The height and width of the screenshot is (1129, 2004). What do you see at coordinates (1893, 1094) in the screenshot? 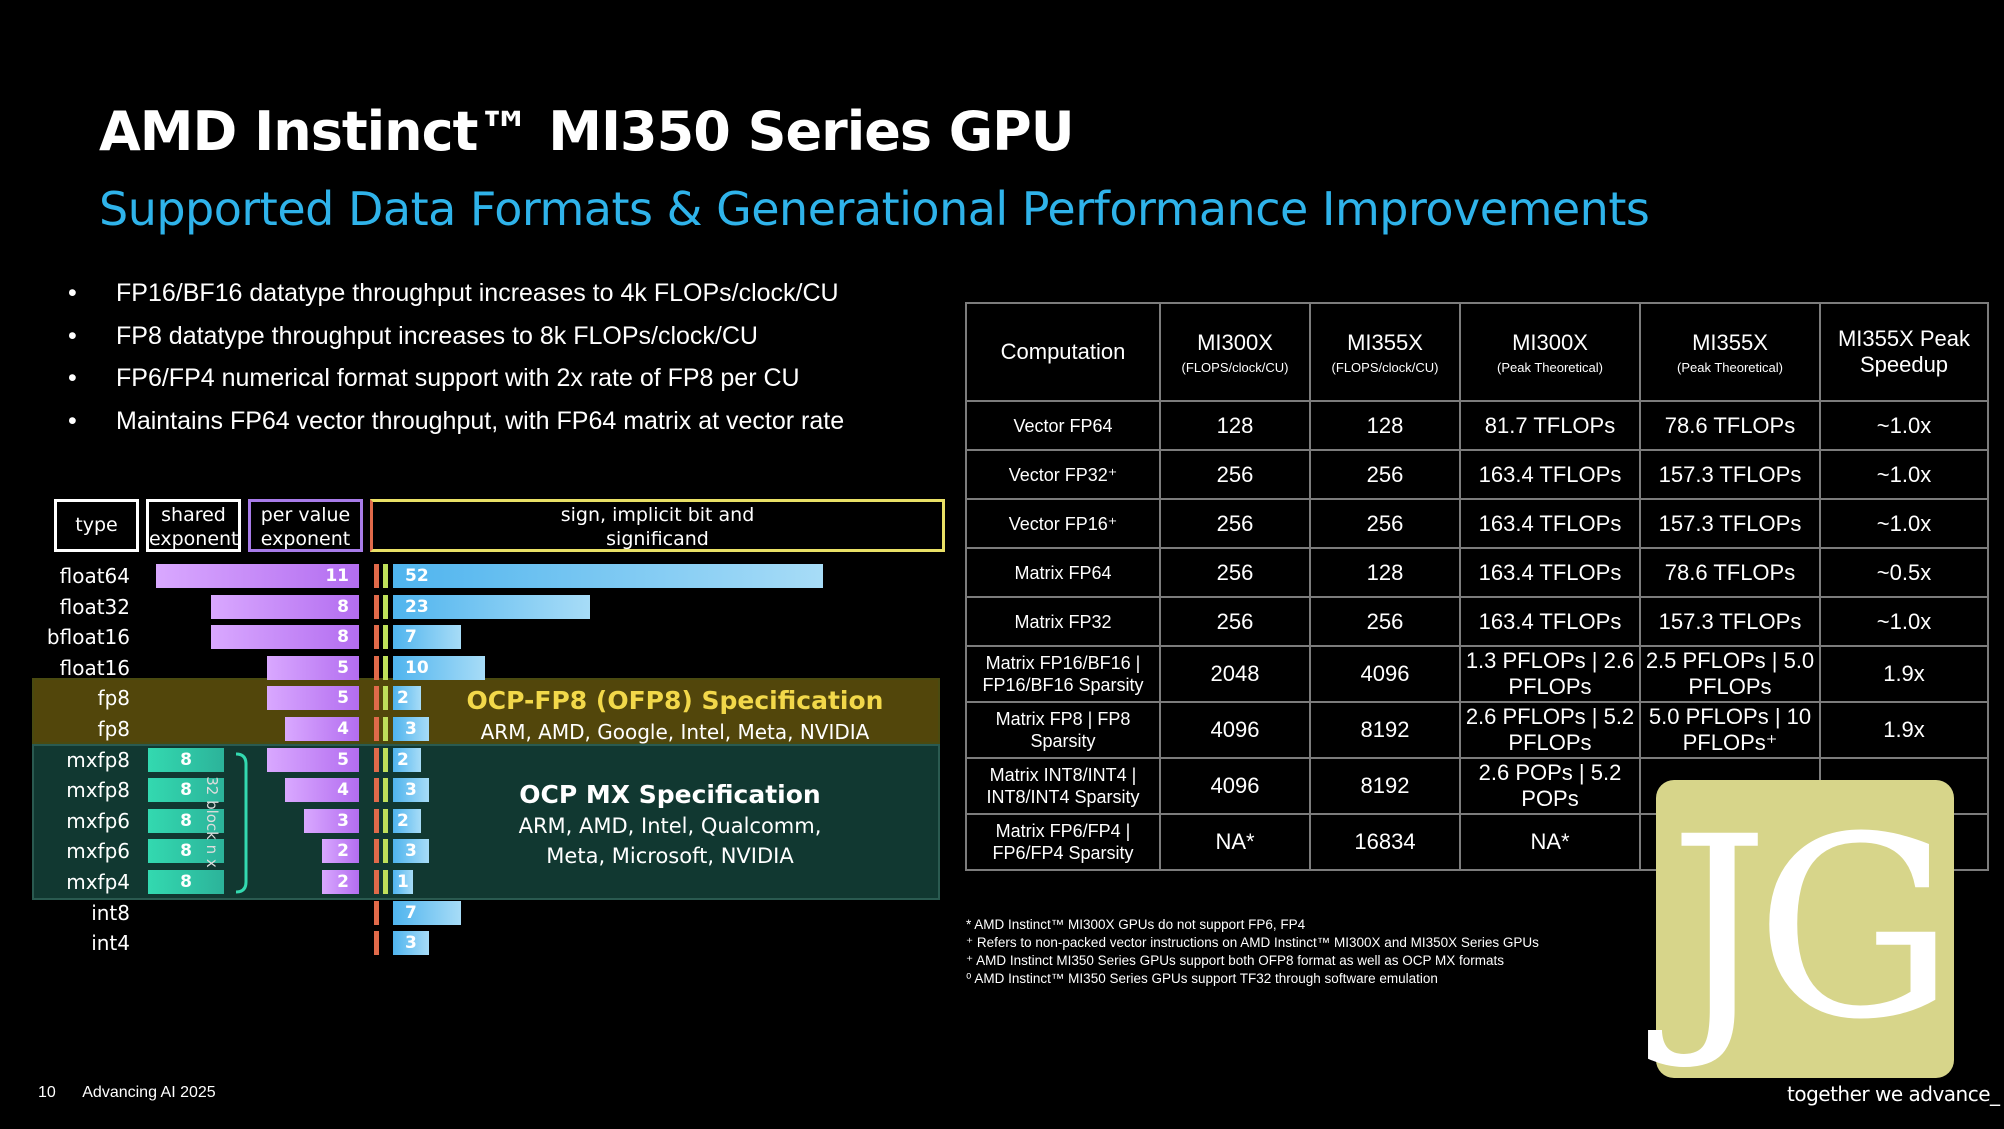
I see `tagline: together we advance_` at bounding box center [1893, 1094].